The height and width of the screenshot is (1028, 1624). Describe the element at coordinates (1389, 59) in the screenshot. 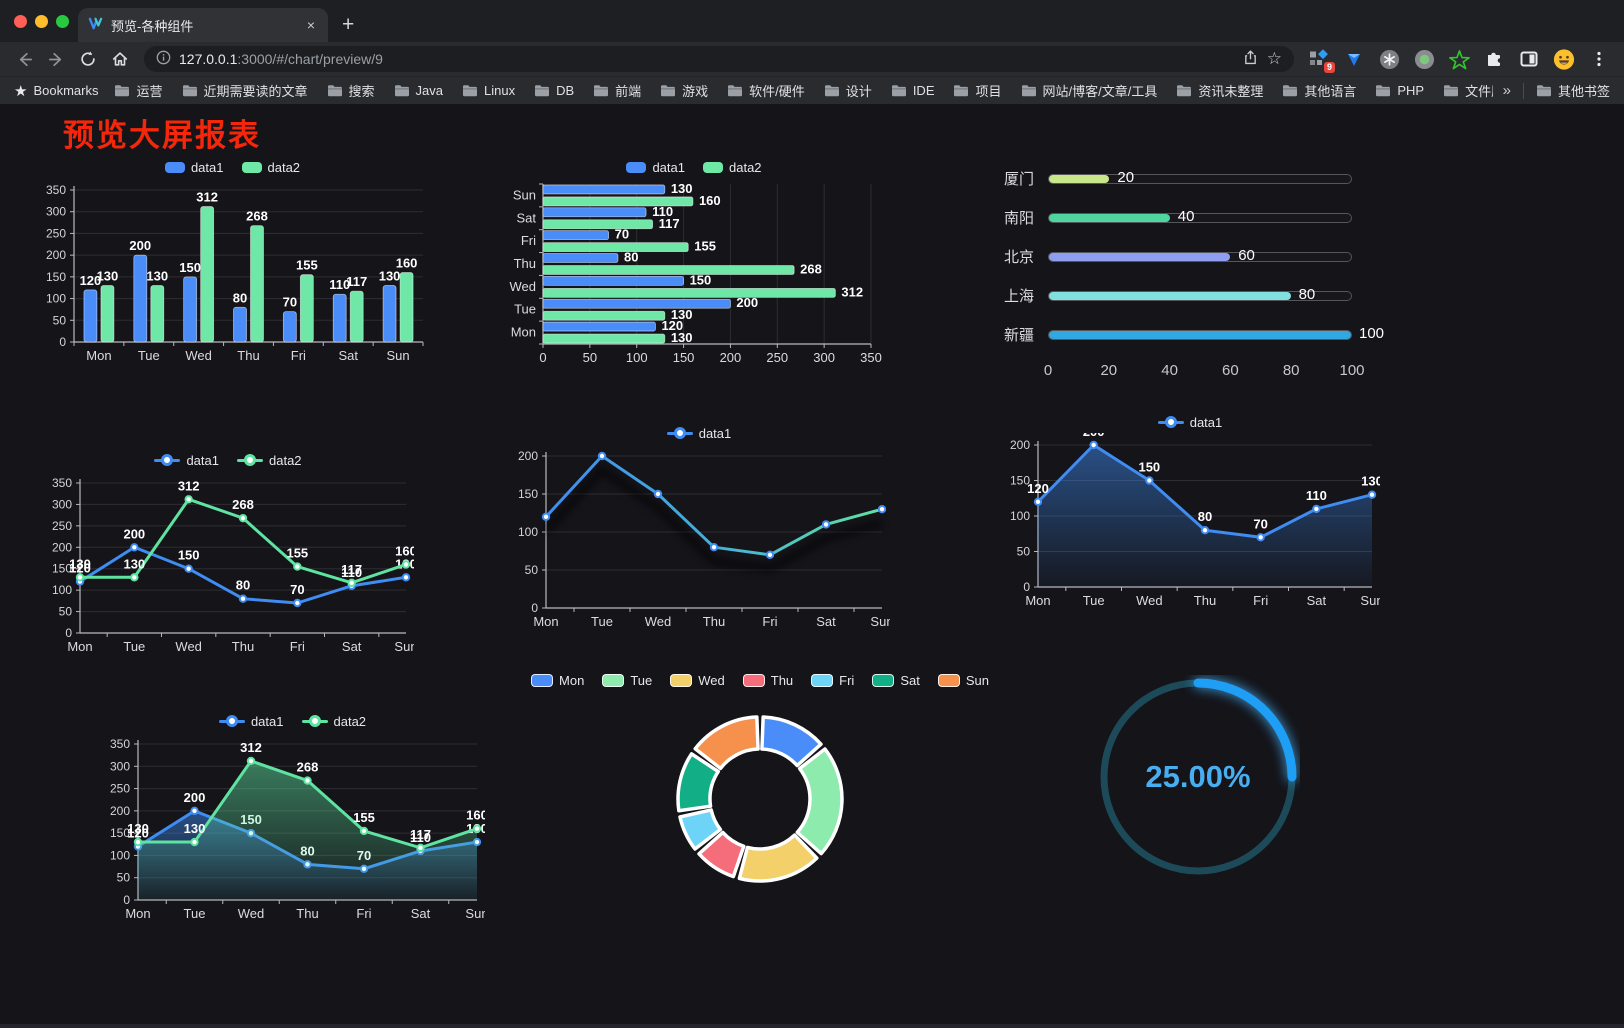

I see `command-extension-icon` at that location.